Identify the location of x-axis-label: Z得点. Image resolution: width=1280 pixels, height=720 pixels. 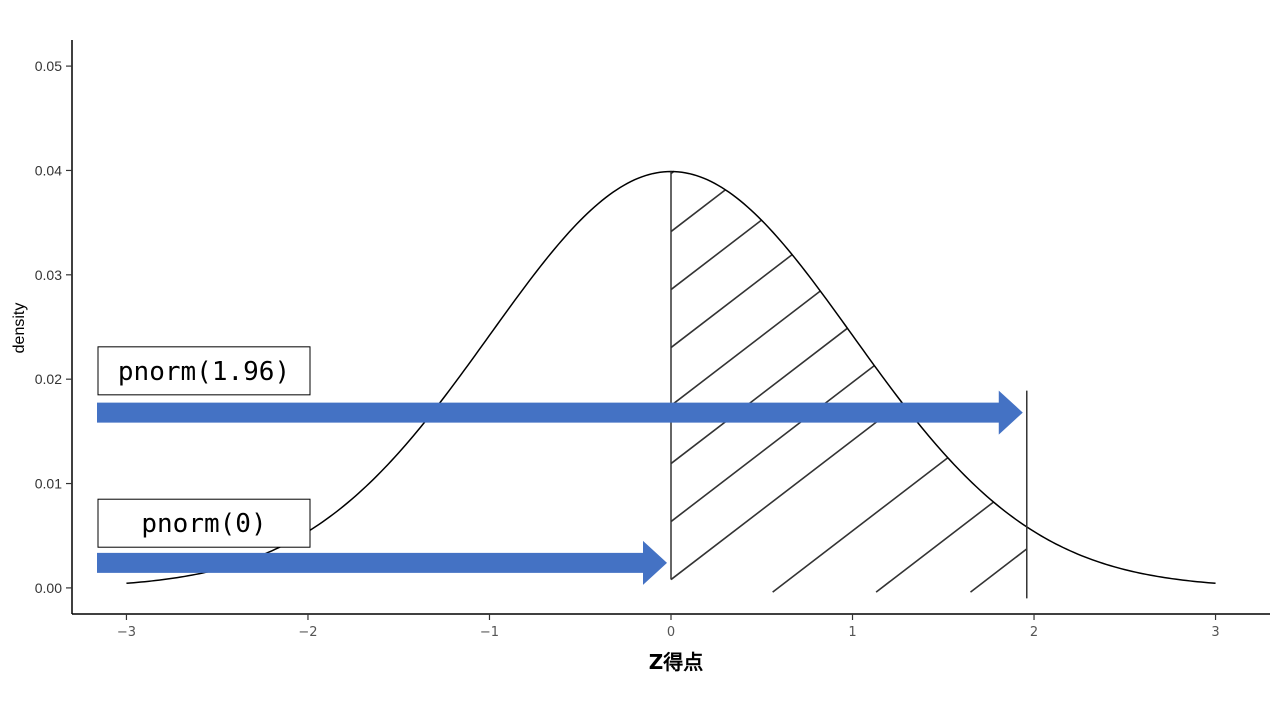
(676, 662).